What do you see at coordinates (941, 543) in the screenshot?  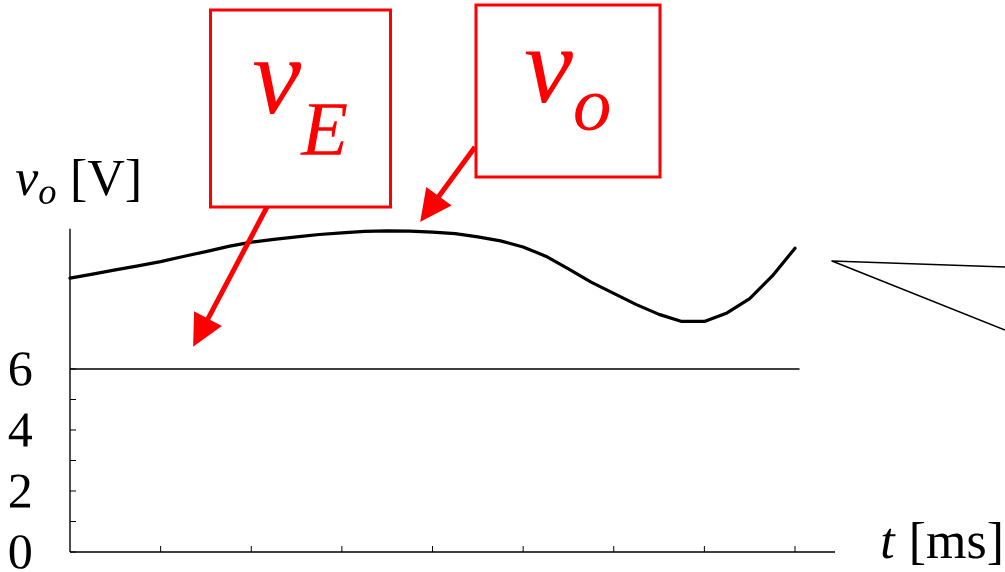 I see `x-axis-title: t [ms]` at bounding box center [941, 543].